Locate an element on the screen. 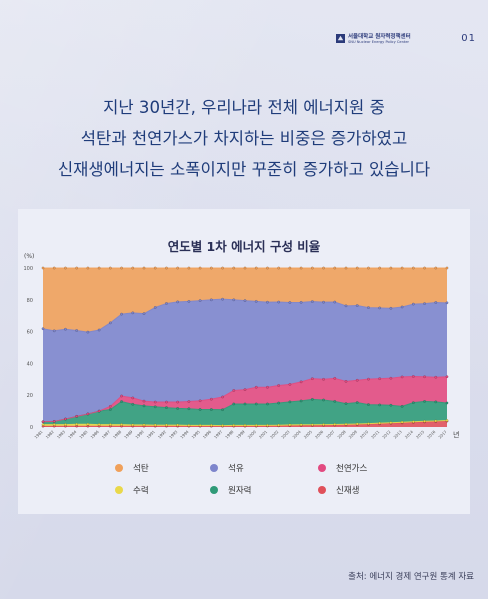 This screenshot has width=488, height=599. x-tick-label: 2003 is located at coordinates (285, 434).